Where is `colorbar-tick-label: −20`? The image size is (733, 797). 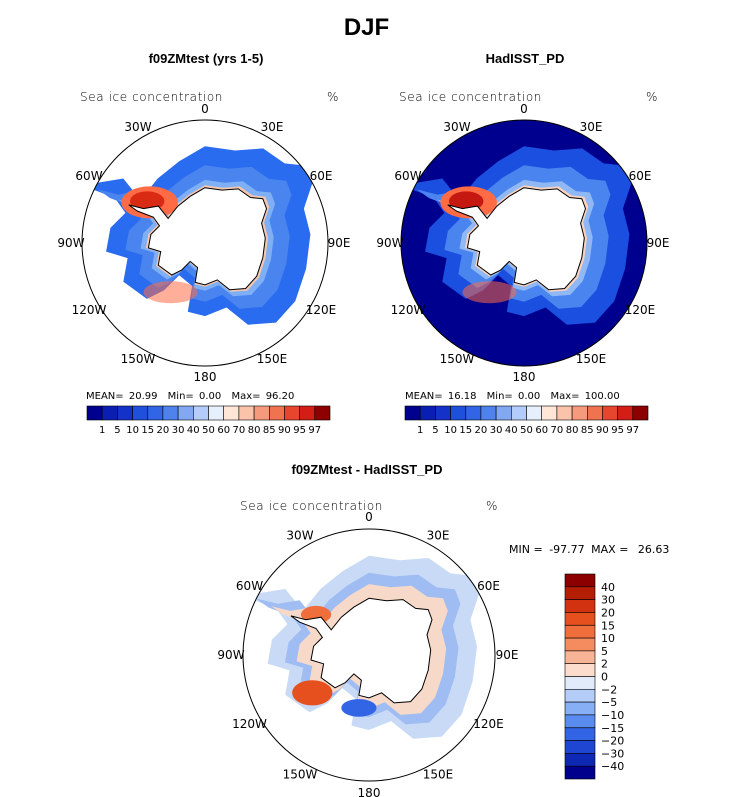 colorbar-tick-label: −20 is located at coordinates (612, 741).